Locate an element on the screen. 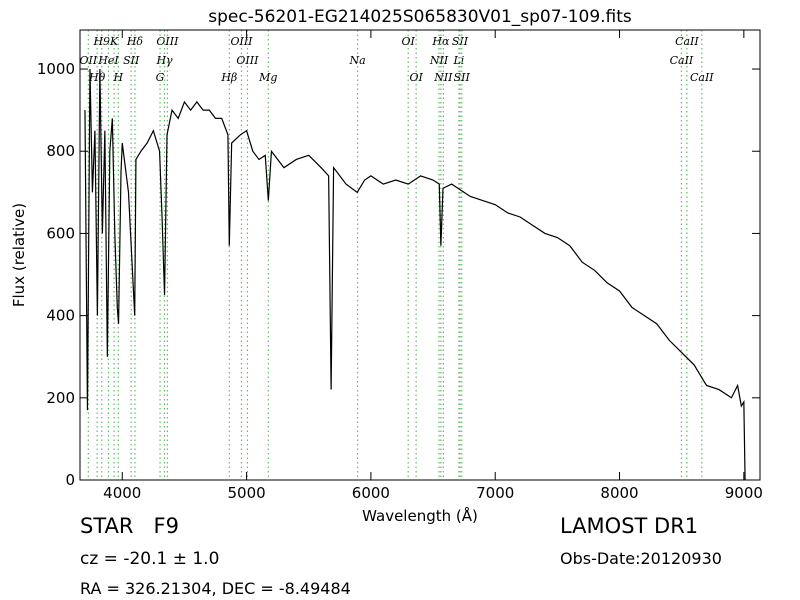 The image size is (800, 600). x-tick-label: 7000 is located at coordinates (495, 493).